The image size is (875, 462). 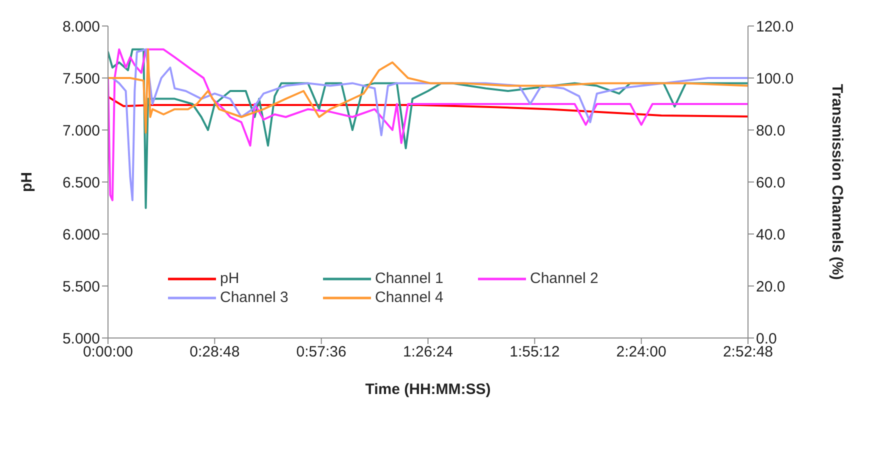 What do you see at coordinates (837, 182) in the screenshot?
I see `y2-axis-title: Transmission Channels (%)` at bounding box center [837, 182].